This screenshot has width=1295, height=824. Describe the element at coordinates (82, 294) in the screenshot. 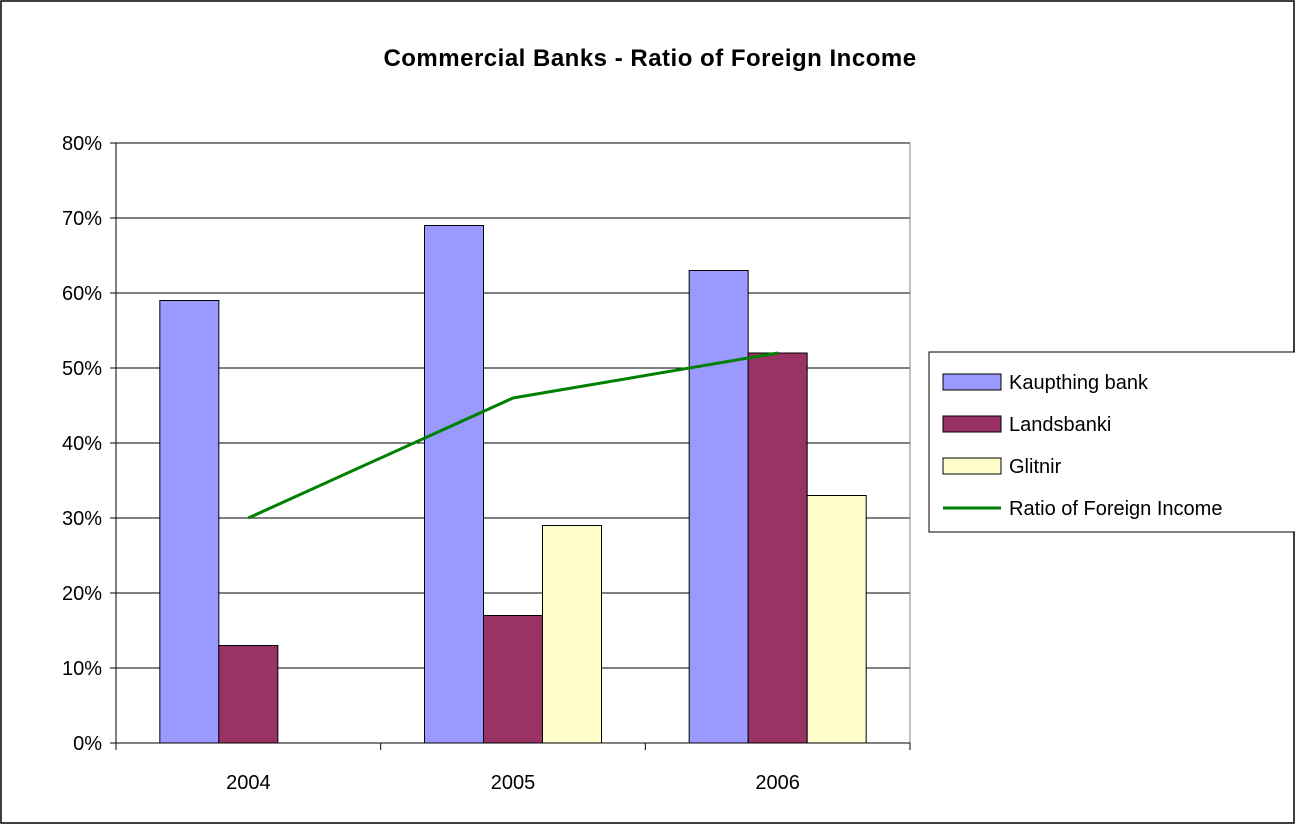

I see `y-tick-label: 60%` at that location.